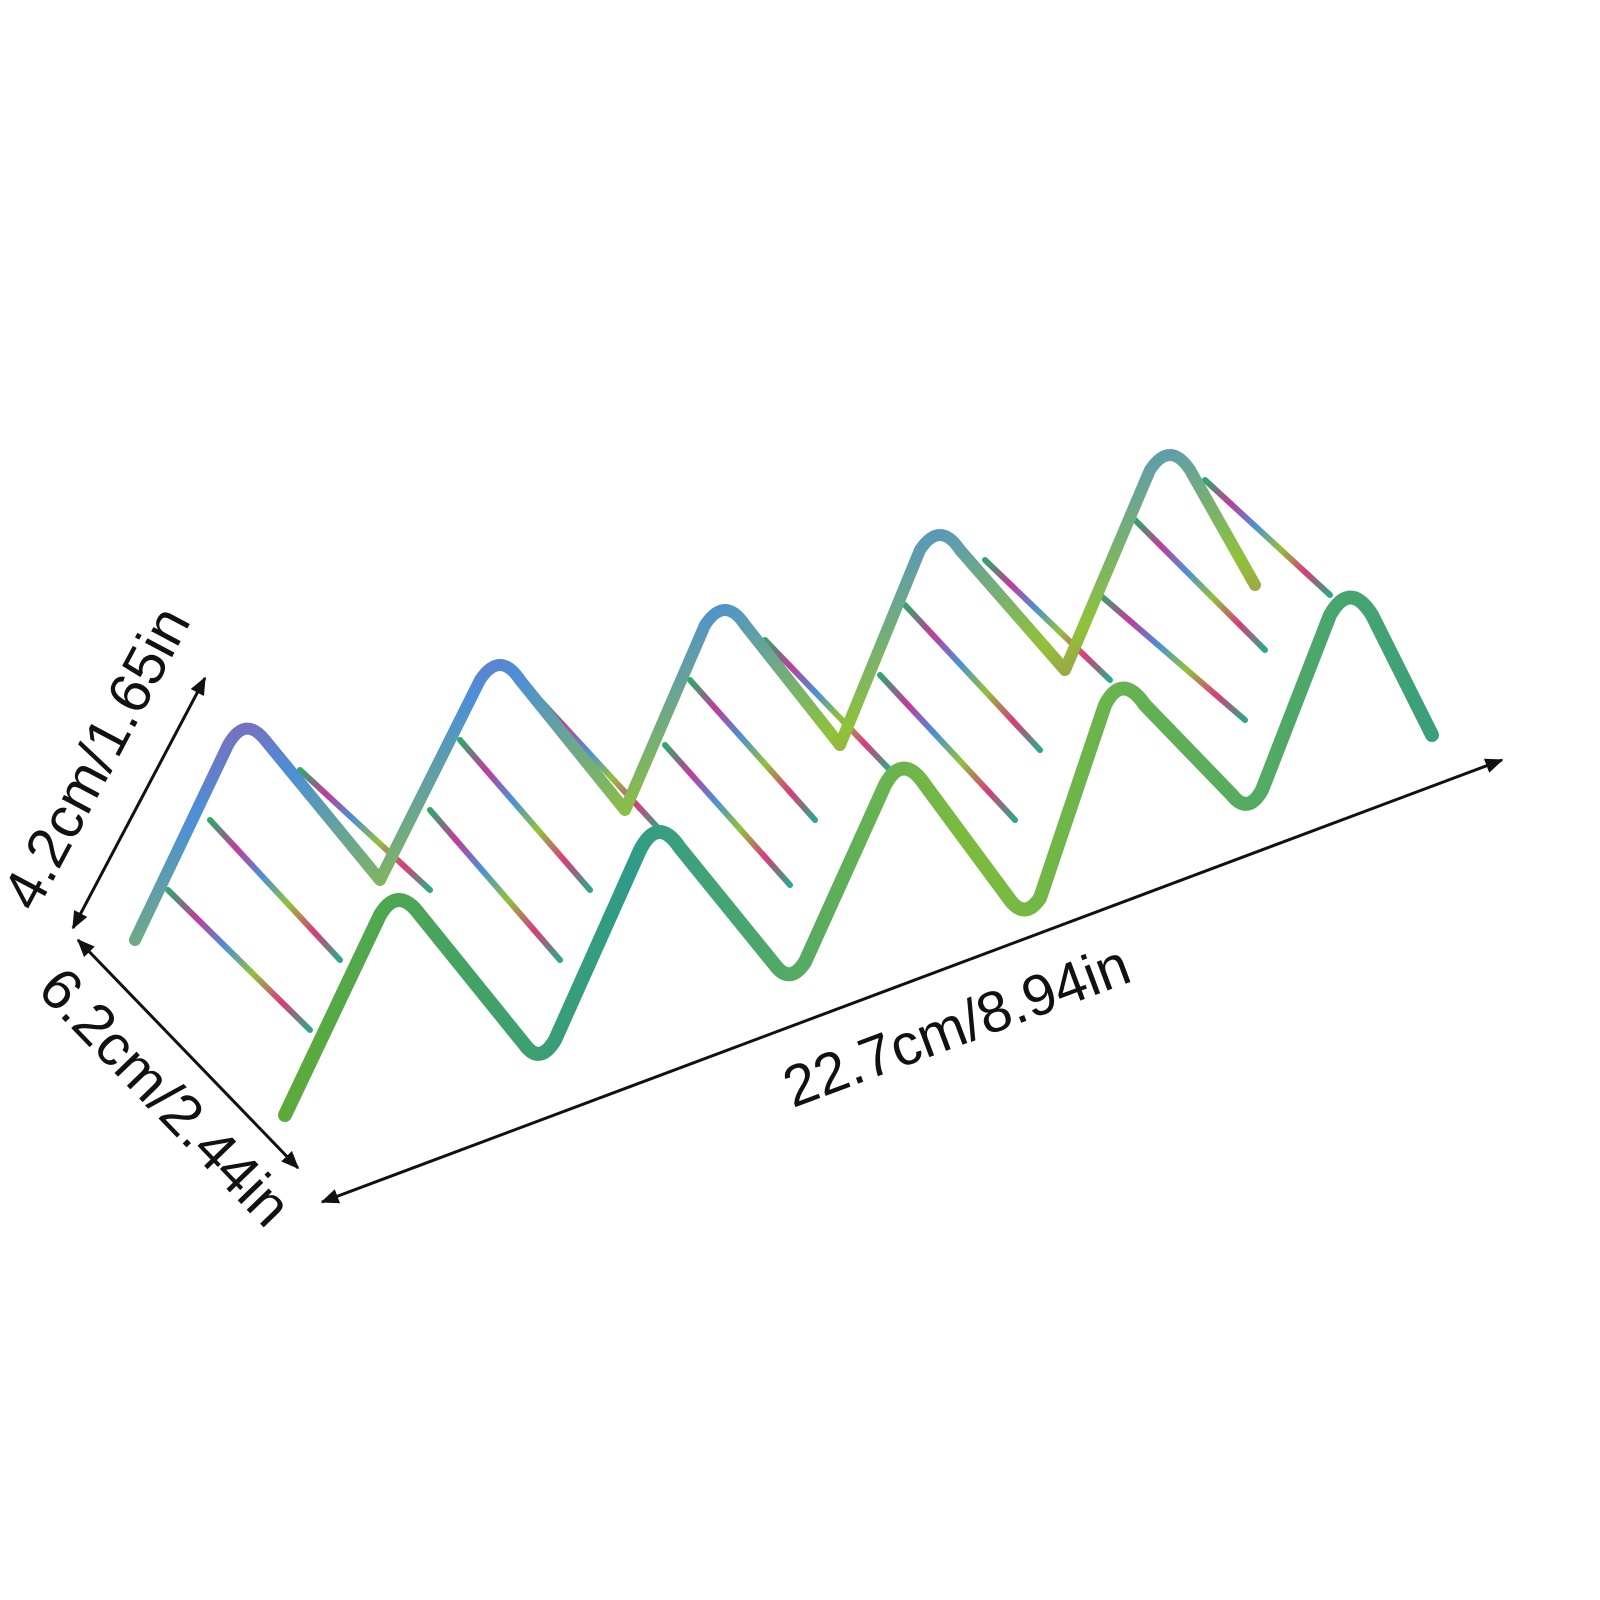 This screenshot has width=1600, height=1600. What do you see at coordinates (139, 803) in the screenshot?
I see `height-arrow` at bounding box center [139, 803].